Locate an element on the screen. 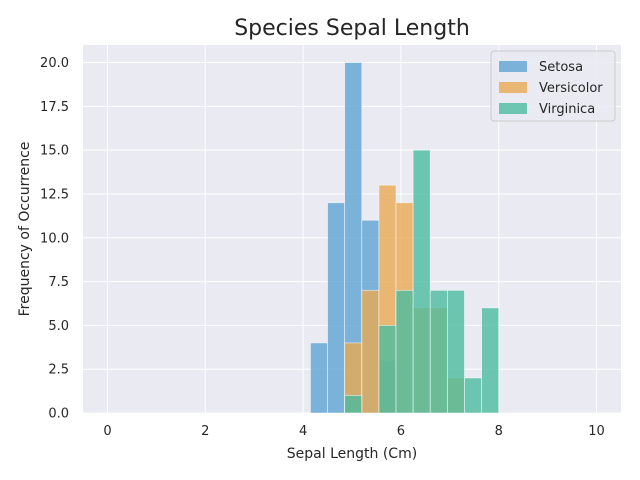  legend-swatch-setosa is located at coordinates (513, 66).